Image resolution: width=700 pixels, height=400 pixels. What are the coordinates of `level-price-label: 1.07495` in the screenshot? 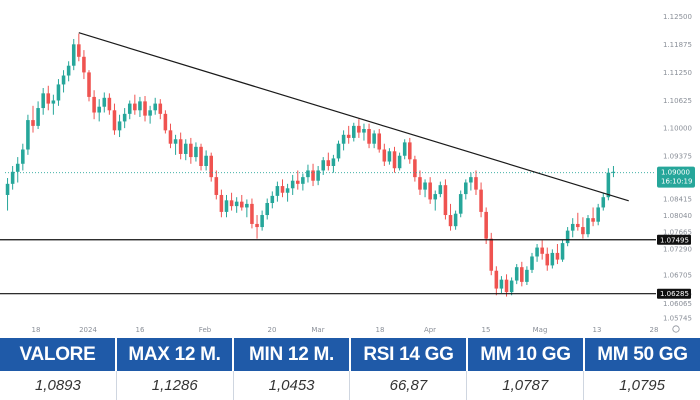 It's located at (674, 240).